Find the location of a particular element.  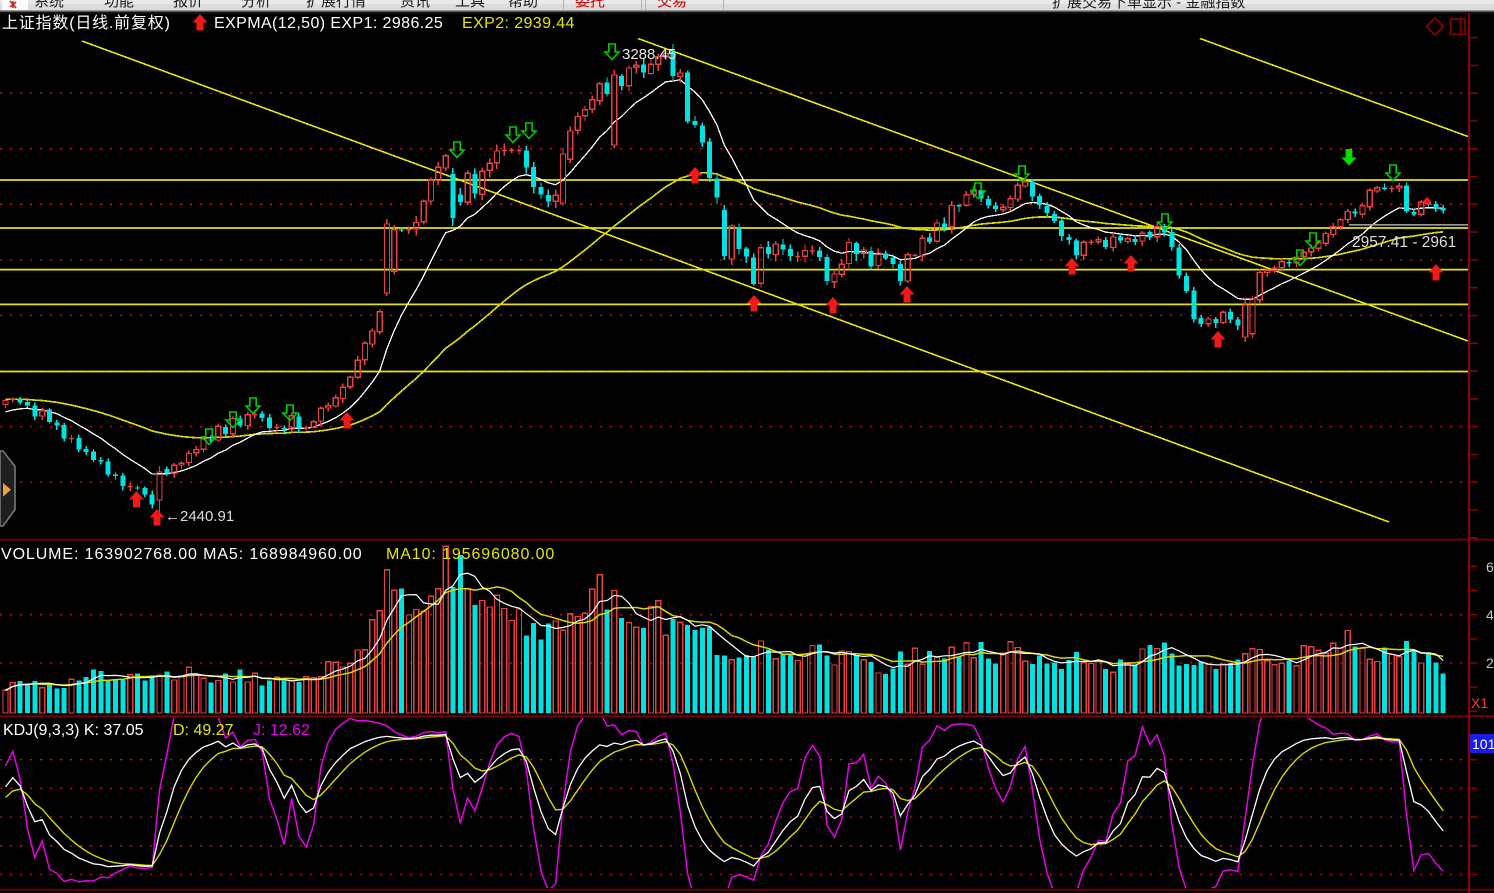

svg-text: 系统 is located at coordinates (49, 5).